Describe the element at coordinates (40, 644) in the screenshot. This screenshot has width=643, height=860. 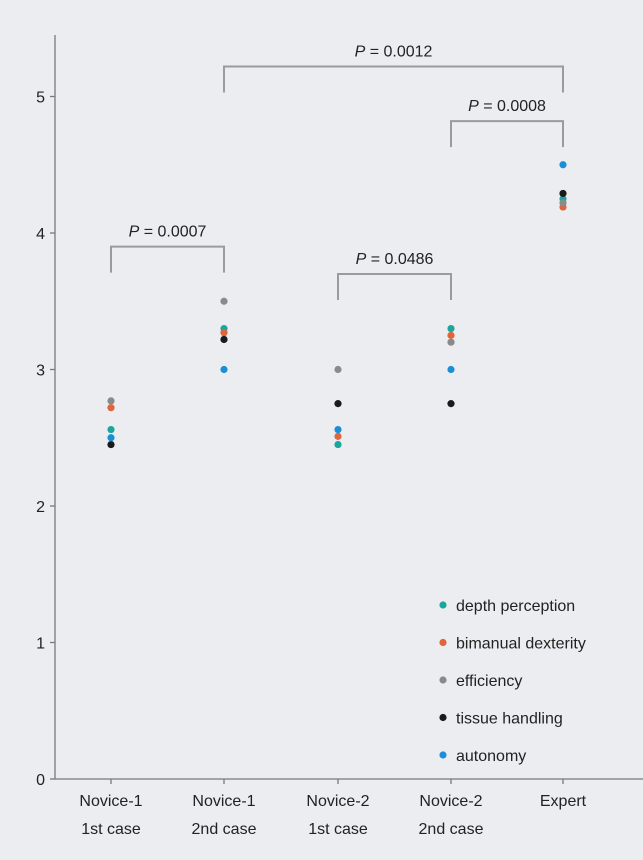
I see `y-tick-label: 1` at that location.